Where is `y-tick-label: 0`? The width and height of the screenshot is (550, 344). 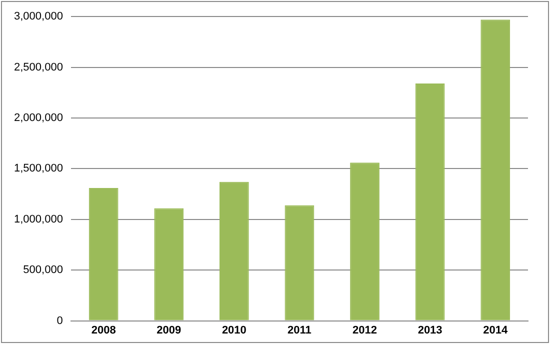
y-tick-label: 0 is located at coordinates (59, 320).